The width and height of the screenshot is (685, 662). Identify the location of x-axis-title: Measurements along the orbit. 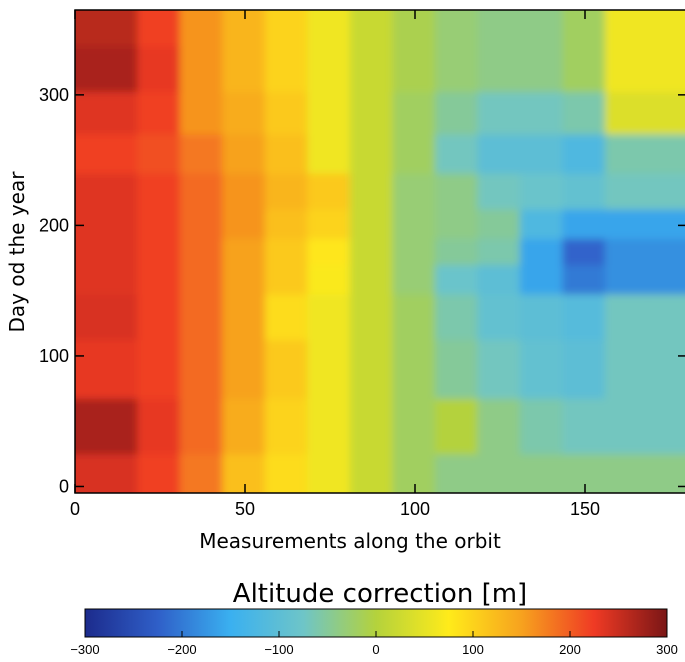
(350, 541).